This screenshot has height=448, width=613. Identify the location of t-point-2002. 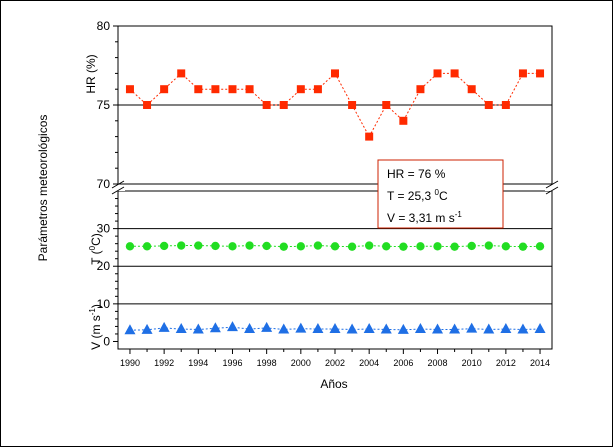
(335, 246).